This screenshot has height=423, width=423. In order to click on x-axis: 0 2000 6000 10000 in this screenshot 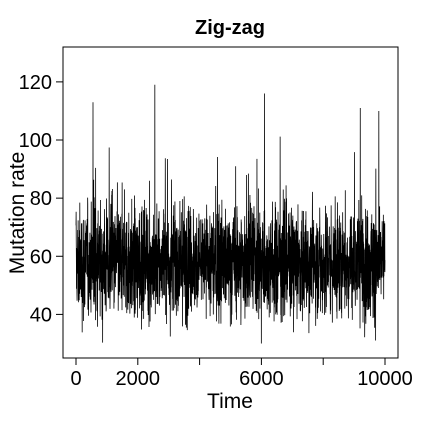, I will do `click(241, 373)`.